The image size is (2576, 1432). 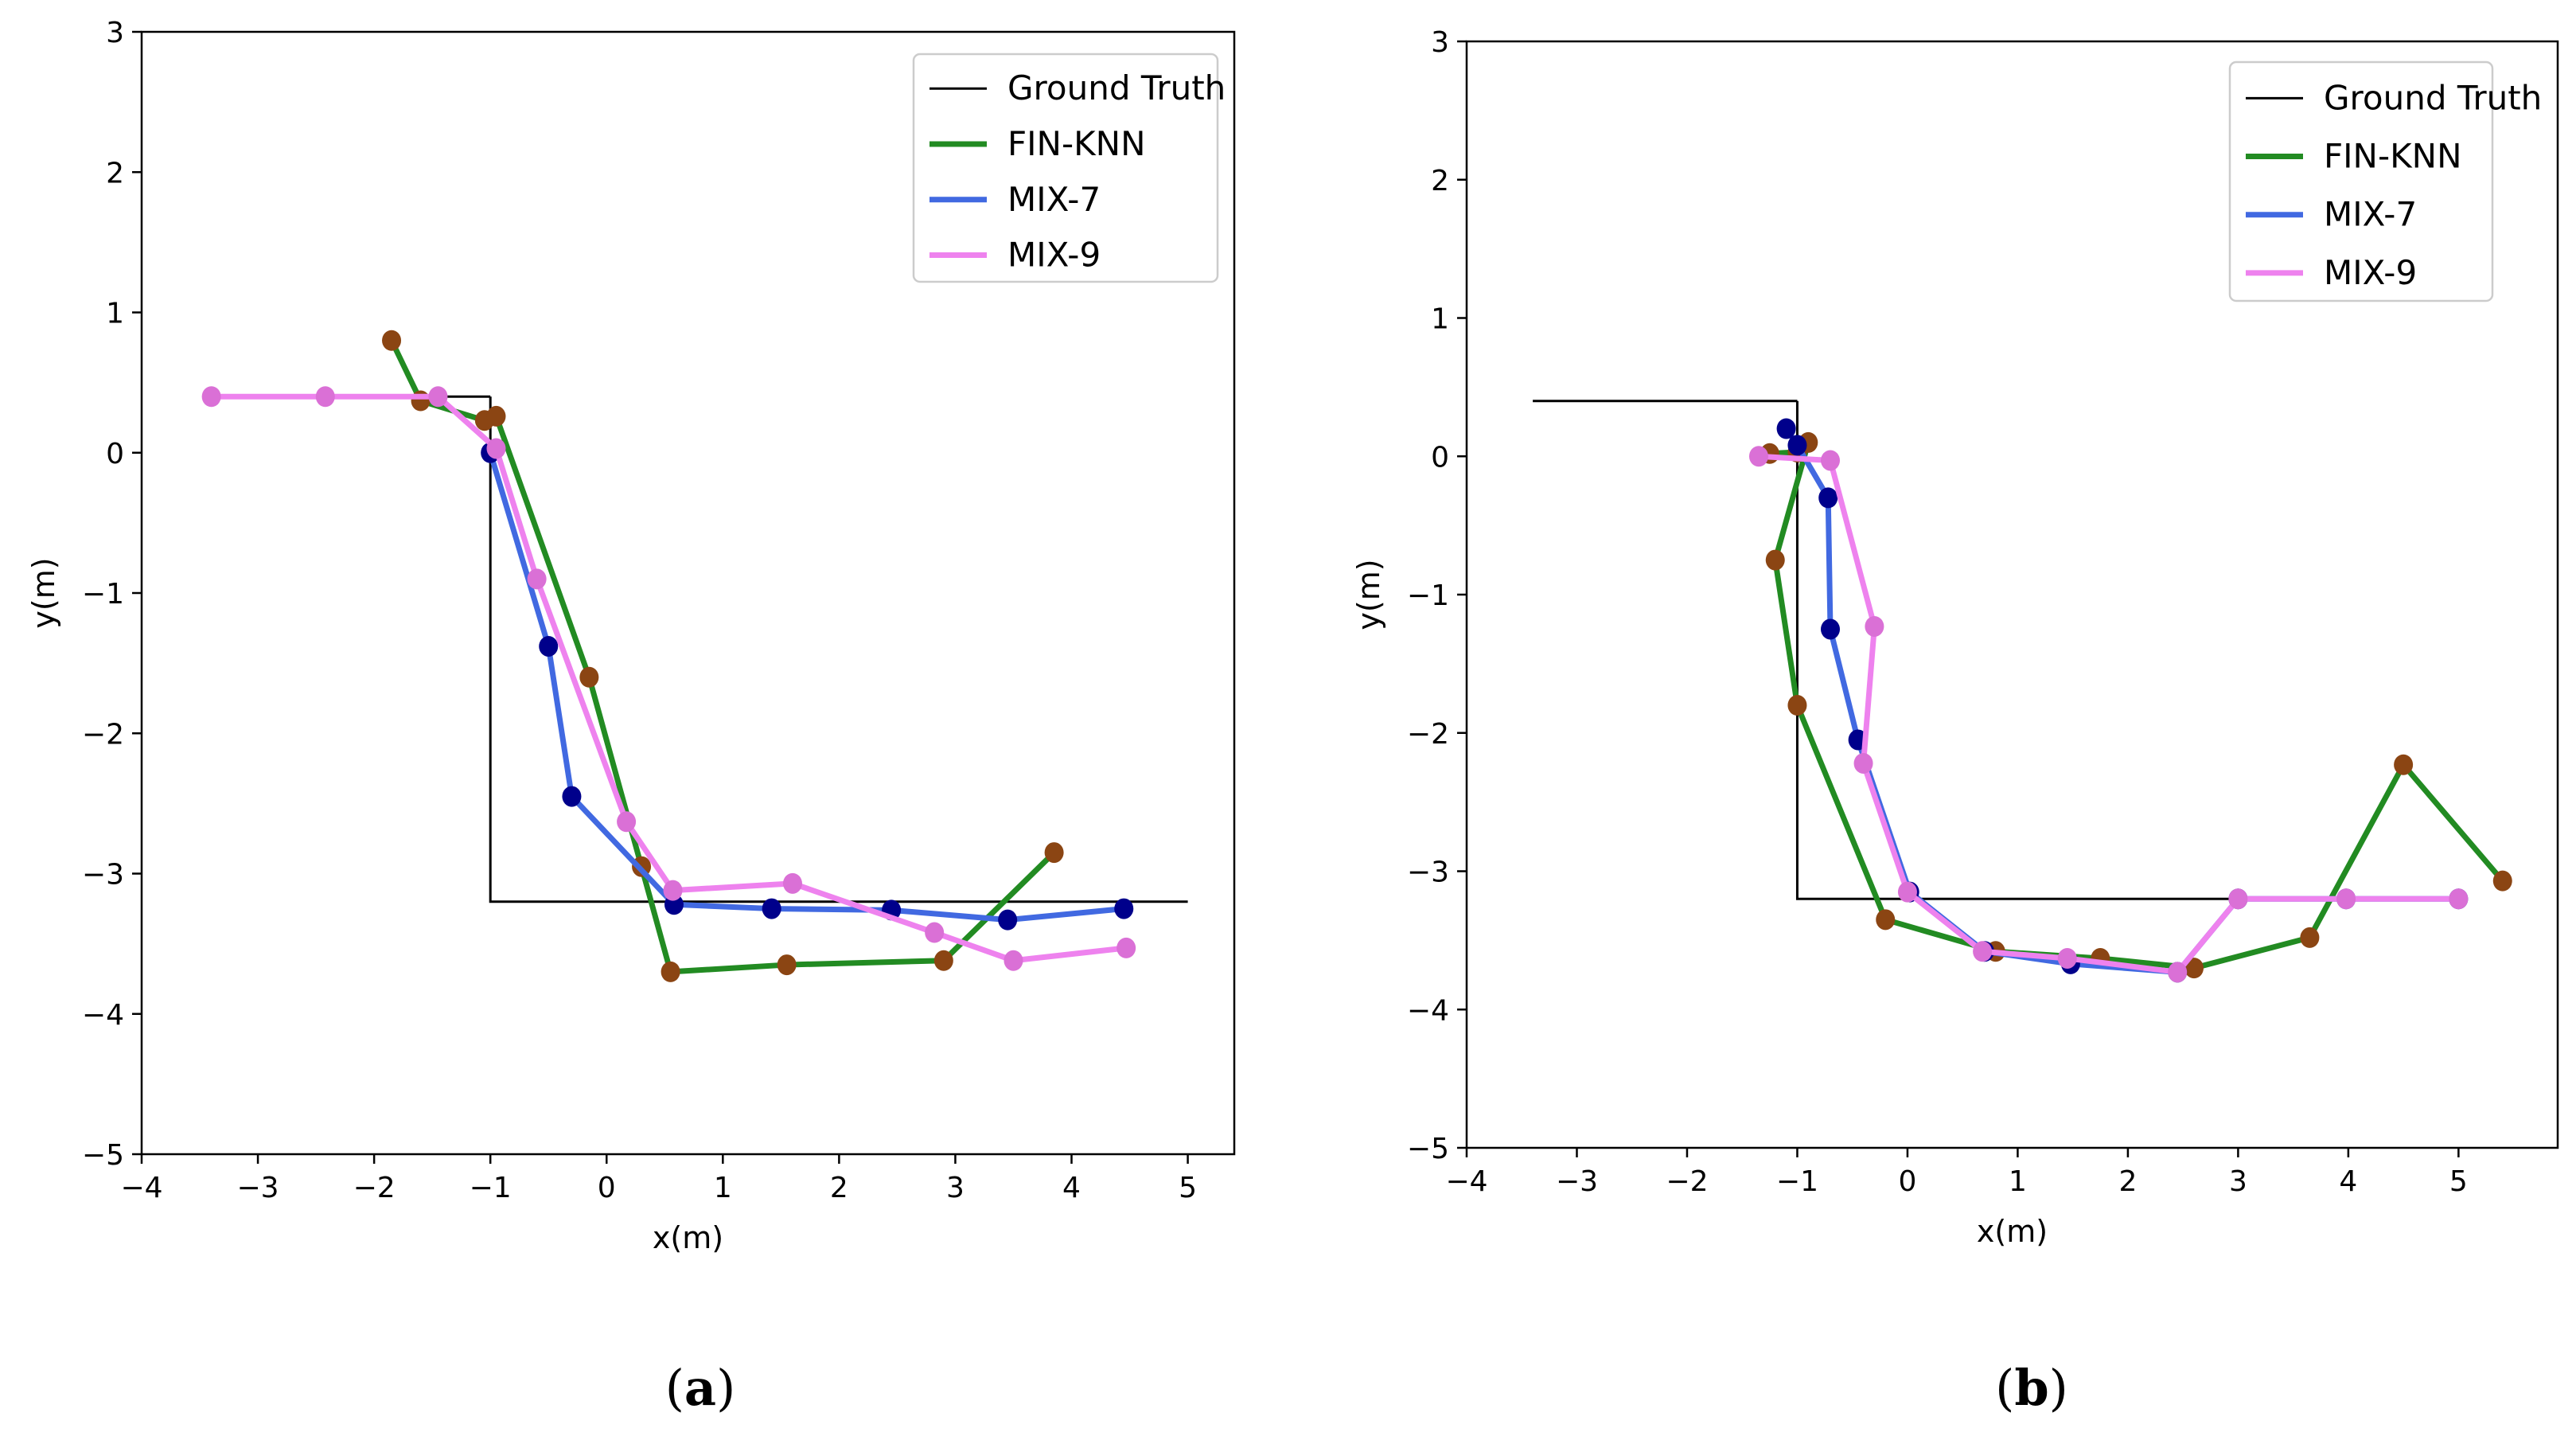 I want to click on legend-entry: MIX-9, so click(x=1054, y=255).